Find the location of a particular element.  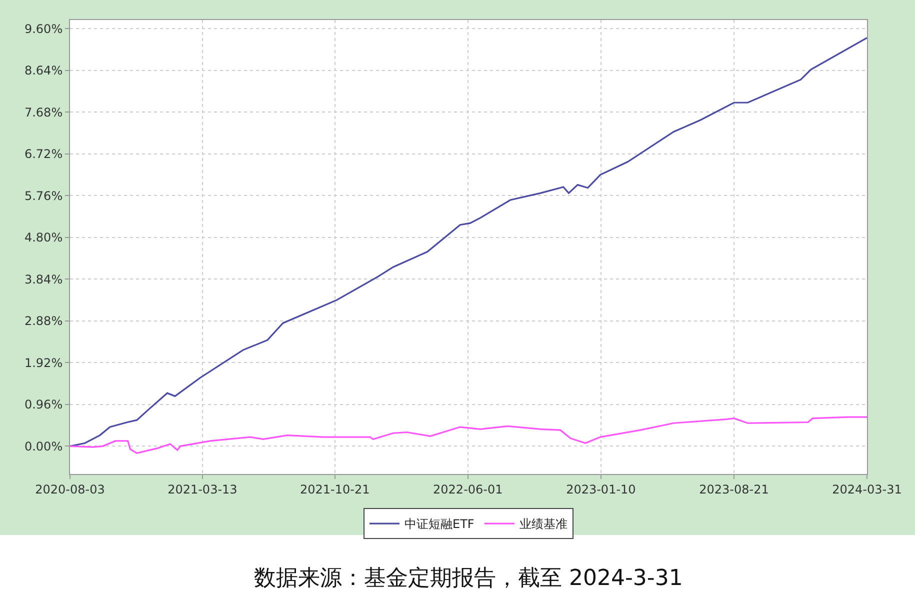

legend-label: 中证短融ETF is located at coordinates (439, 524).